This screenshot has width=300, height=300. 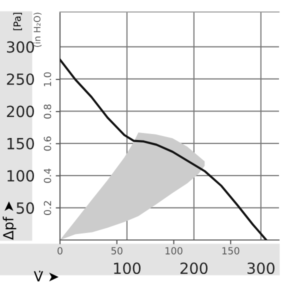 I want to click on x-axis-title: V̇ ➤, so click(x=46, y=276).